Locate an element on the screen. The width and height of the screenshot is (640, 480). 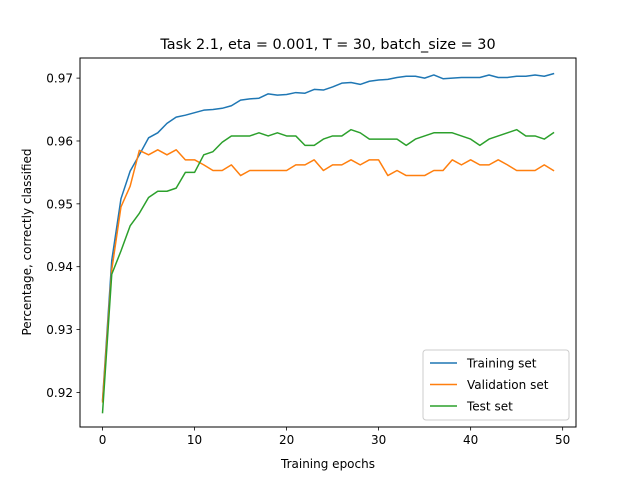
x-tick-label: 40 is located at coordinates (470, 440).